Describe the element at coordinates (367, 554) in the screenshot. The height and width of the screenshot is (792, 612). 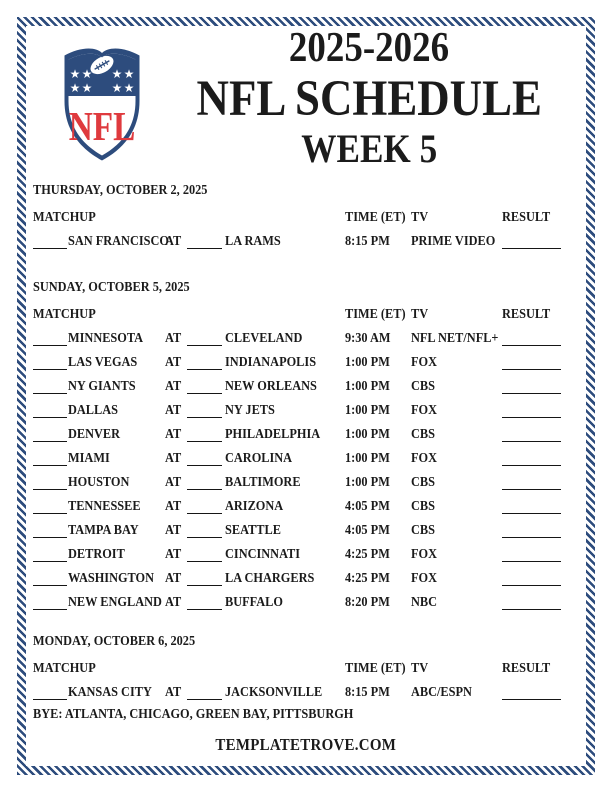
I see `game-time: 4:25 PM` at that location.